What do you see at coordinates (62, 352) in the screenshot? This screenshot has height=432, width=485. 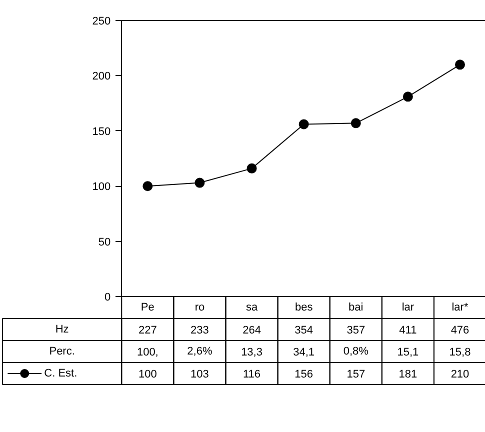 I see `text: Perc.` at bounding box center [62, 352].